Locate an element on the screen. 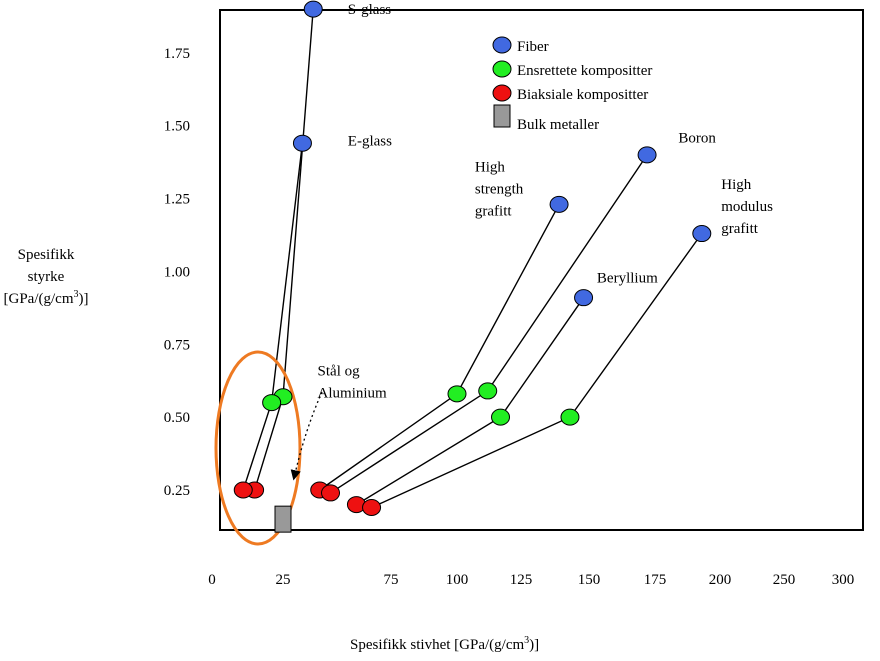 The image size is (880, 661). material-label: Stål og Aluminium is located at coordinates (353, 383).